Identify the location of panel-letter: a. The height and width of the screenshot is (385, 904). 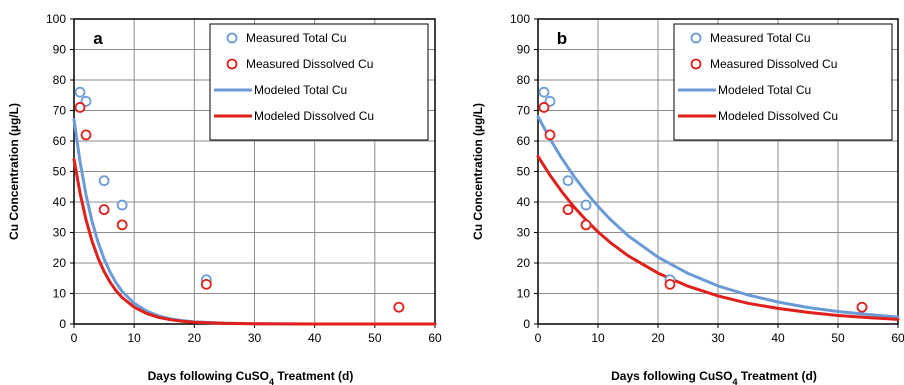
(98, 38).